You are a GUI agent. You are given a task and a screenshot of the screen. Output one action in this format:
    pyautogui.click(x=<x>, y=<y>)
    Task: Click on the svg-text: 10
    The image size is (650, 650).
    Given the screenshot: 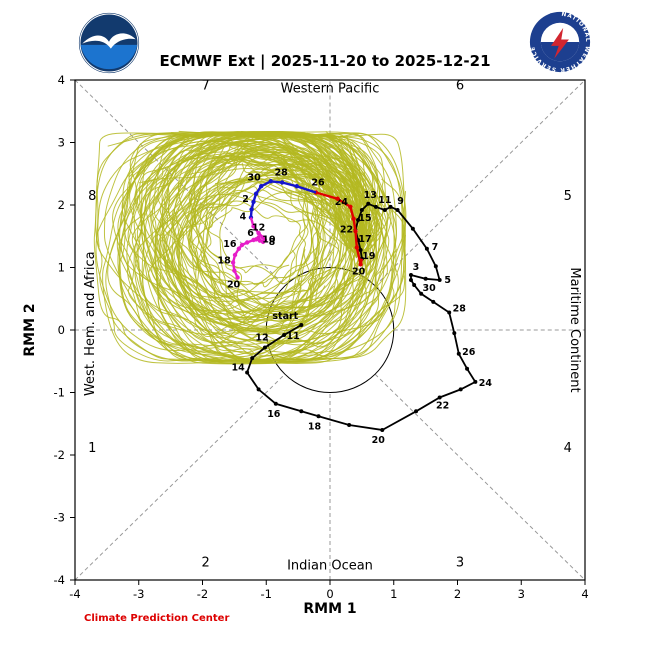 What is the action you would take?
    pyautogui.click(x=269, y=240)
    